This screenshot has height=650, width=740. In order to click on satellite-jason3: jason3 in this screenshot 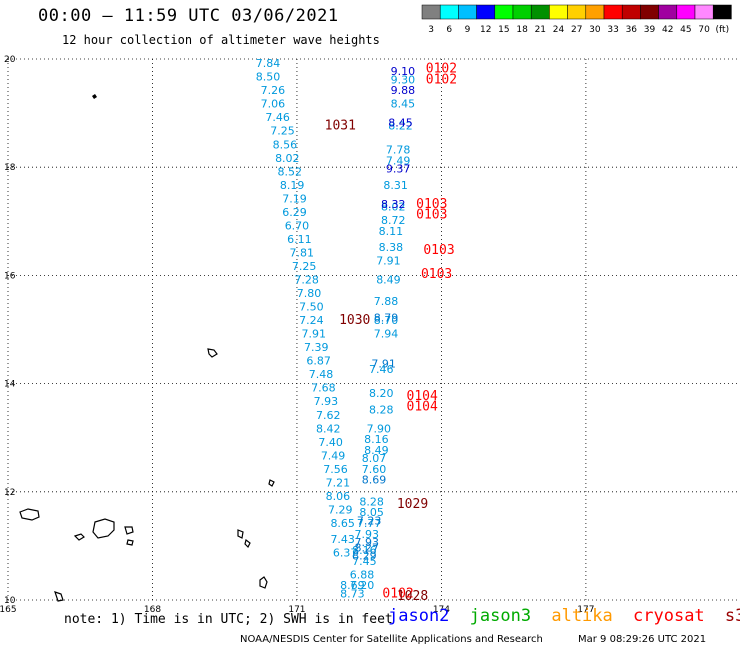, I will do `click(500, 616)`.